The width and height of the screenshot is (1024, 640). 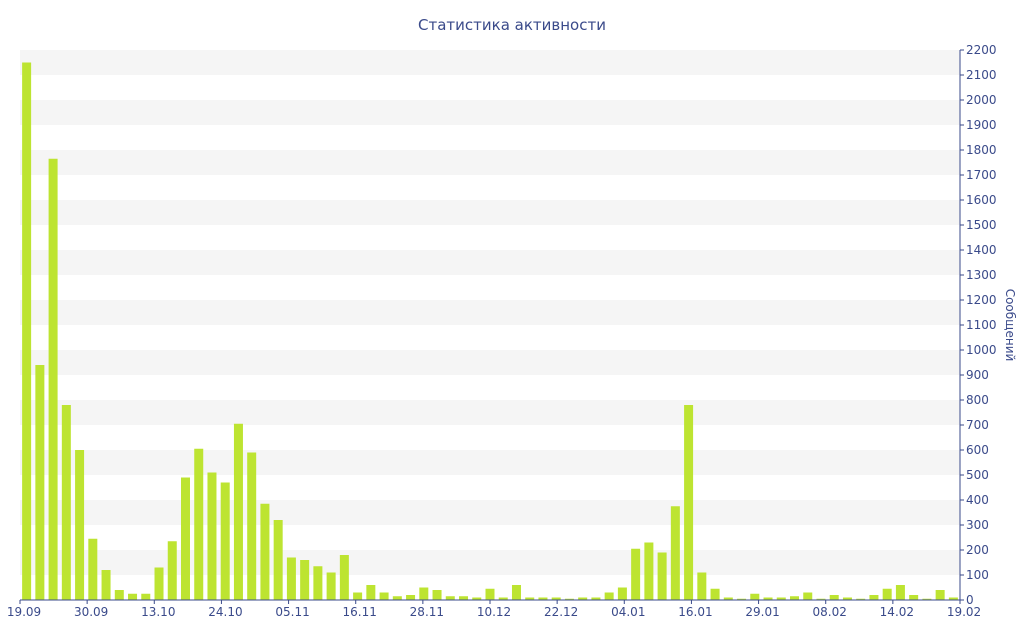 I want to click on x-tick-label: 24.10, so click(x=225, y=612).